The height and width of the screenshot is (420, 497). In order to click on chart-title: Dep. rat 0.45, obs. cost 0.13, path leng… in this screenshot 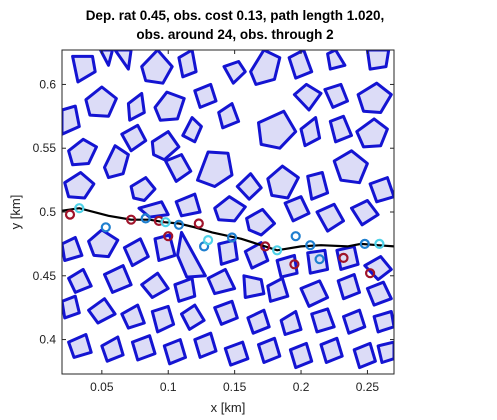, I will do `click(235, 15)`.